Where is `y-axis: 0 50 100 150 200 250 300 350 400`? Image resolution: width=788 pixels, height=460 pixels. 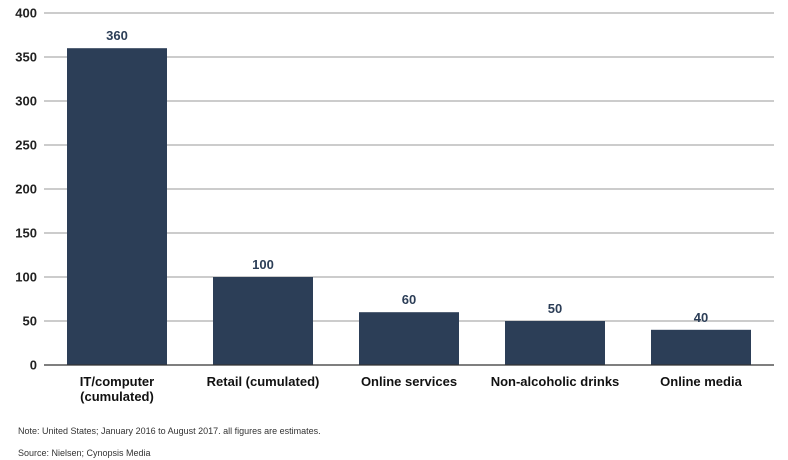 y-axis: 0 50 100 150 200 250 300 350 400 is located at coordinates (26, 189).